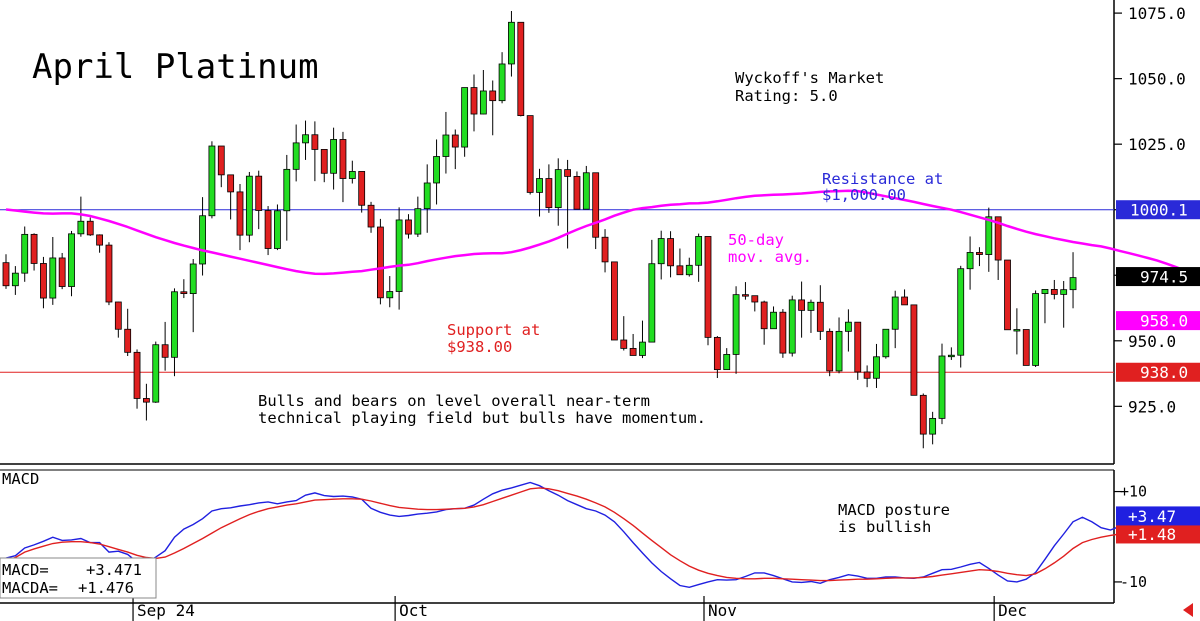 The height and width of the screenshot is (621, 1200). I want to click on macd-tag: +3.47, so click(1158, 516).